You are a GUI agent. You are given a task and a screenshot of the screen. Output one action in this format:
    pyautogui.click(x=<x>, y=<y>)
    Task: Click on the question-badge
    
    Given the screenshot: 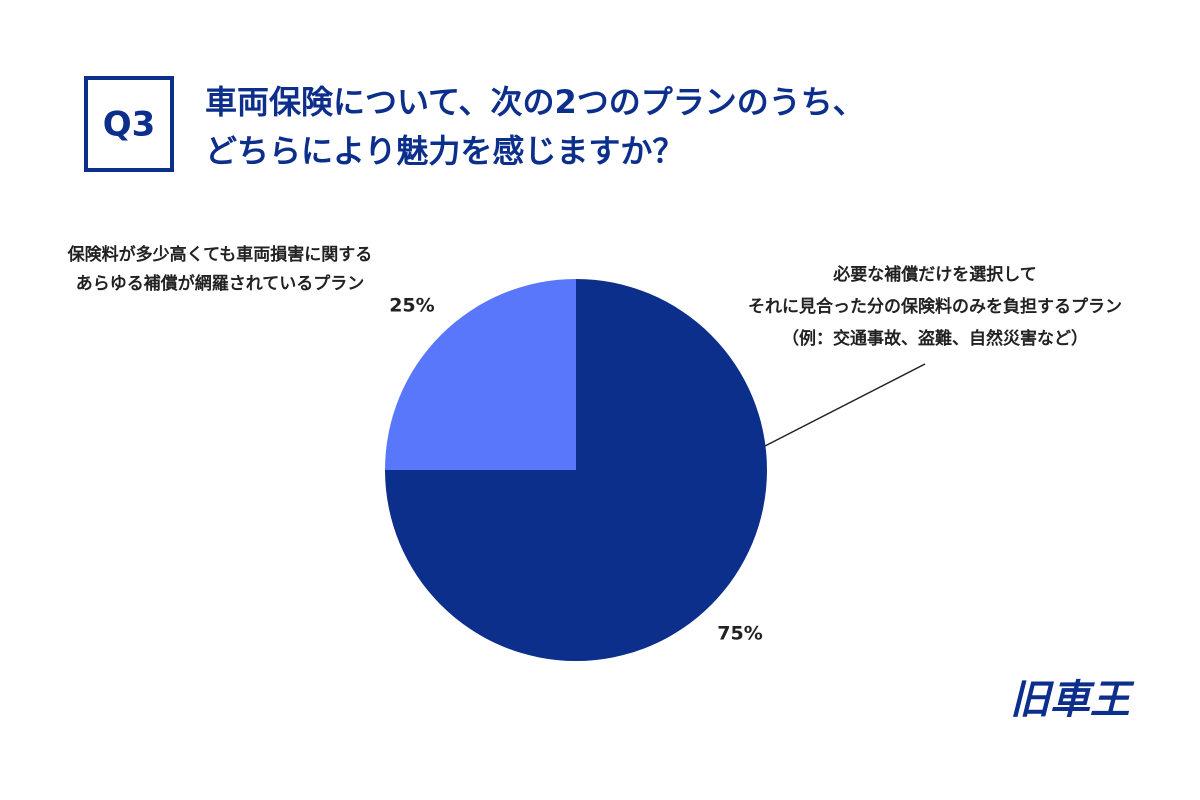 What is the action you would take?
    pyautogui.click(x=129, y=124)
    